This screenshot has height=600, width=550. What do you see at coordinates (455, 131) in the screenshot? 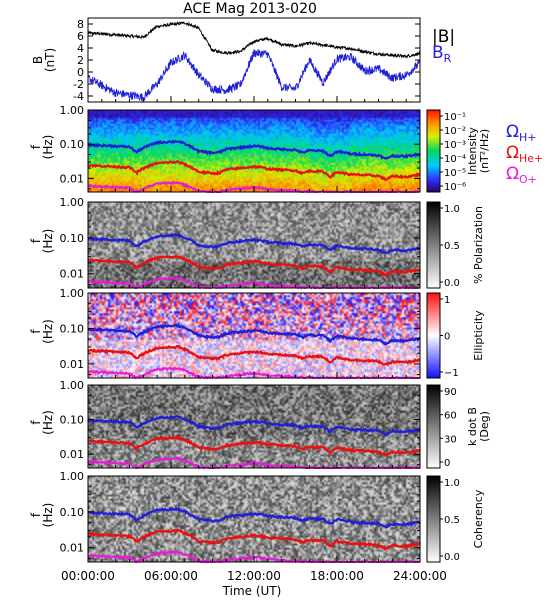
I see `colorbar-tick-label: 10⁻²` at bounding box center [455, 131].